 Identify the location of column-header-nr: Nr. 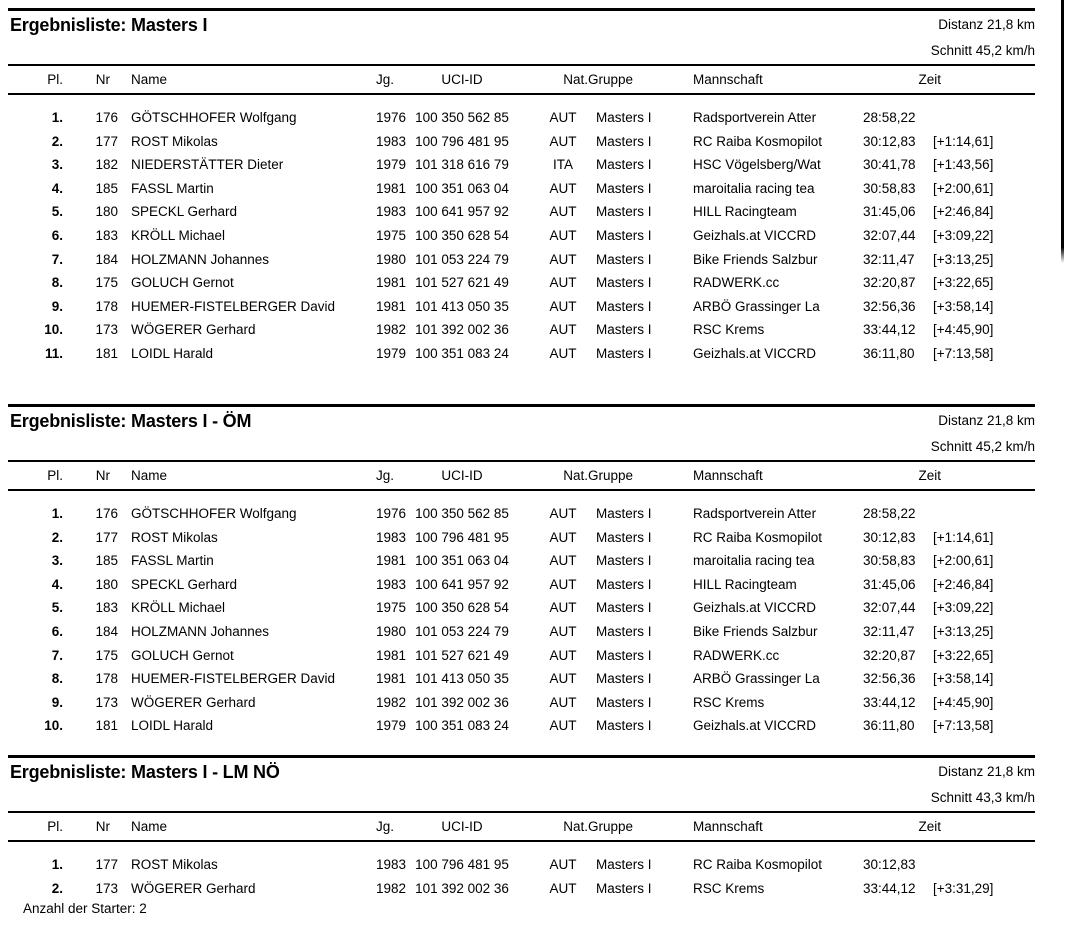
(102, 79).